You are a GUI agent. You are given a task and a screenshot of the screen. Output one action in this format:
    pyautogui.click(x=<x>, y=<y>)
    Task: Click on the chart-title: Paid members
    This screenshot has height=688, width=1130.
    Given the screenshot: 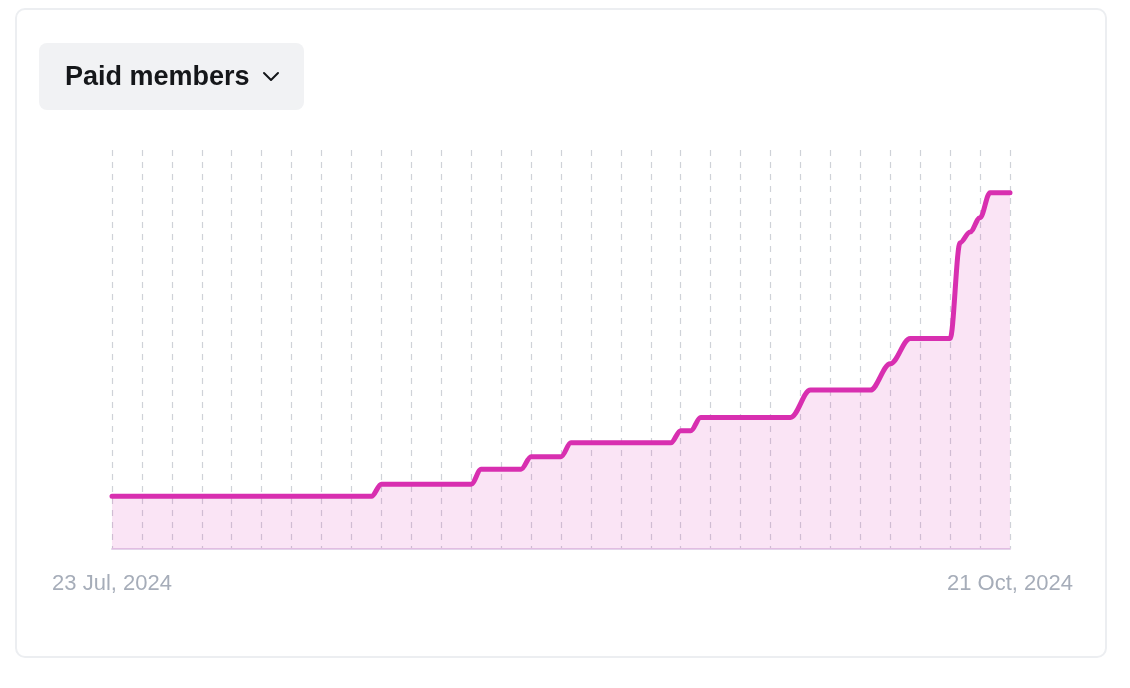 What is the action you would take?
    pyautogui.click(x=157, y=76)
    